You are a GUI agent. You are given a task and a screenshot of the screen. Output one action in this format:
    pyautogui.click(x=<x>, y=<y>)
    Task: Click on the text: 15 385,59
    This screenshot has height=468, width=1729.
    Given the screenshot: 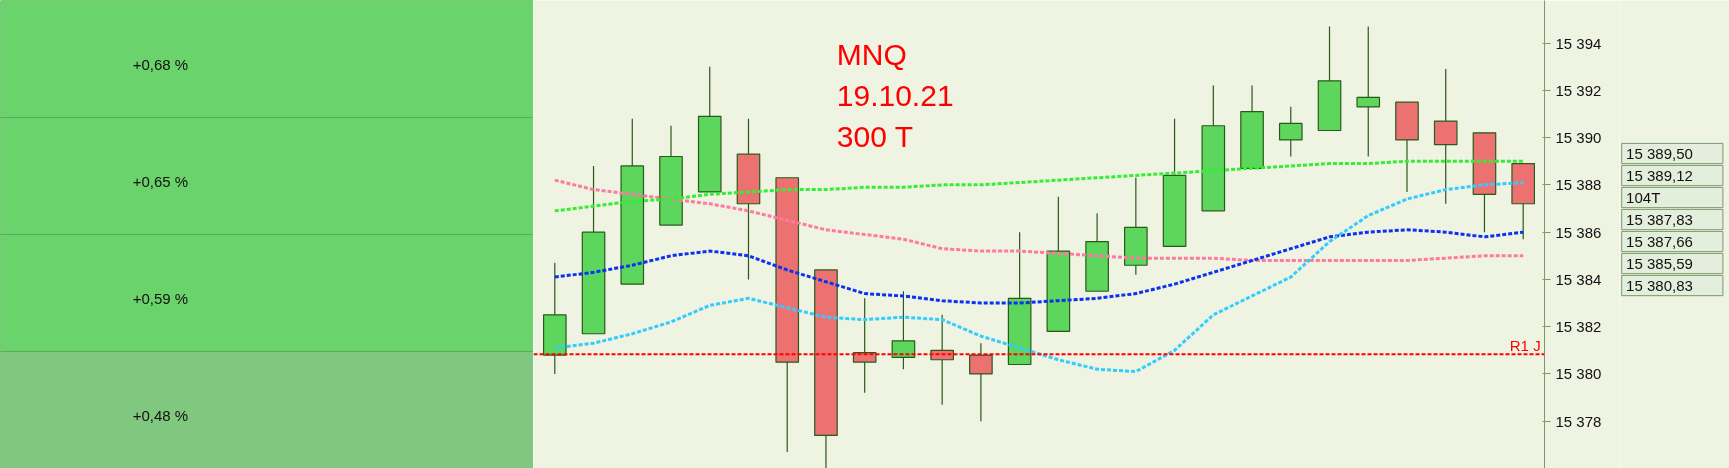 What is the action you would take?
    pyautogui.click(x=1659, y=264)
    